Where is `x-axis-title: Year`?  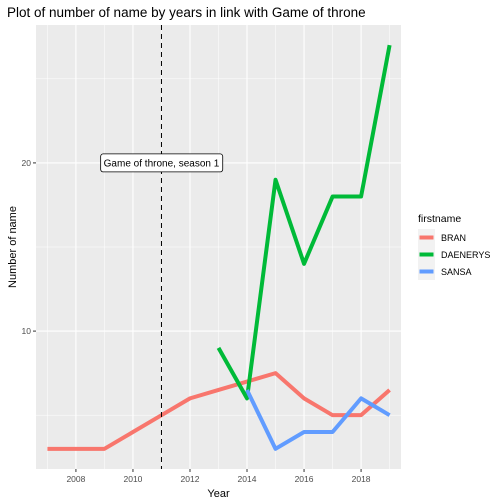
x-axis-title: Year is located at coordinates (218, 494).